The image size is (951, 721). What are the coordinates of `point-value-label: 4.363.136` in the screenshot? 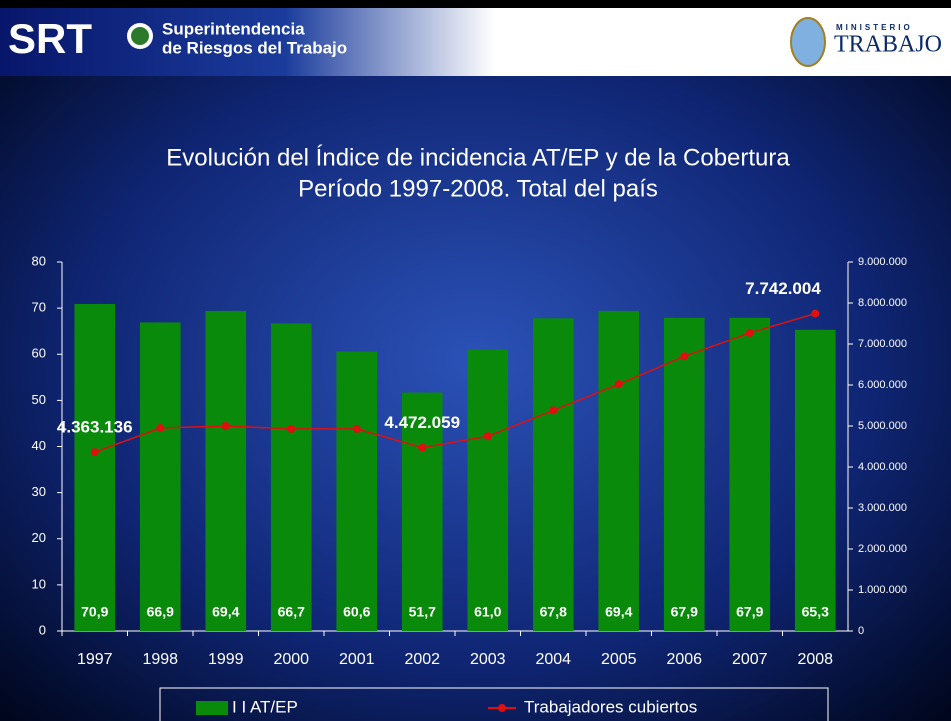 It's located at (95, 427).